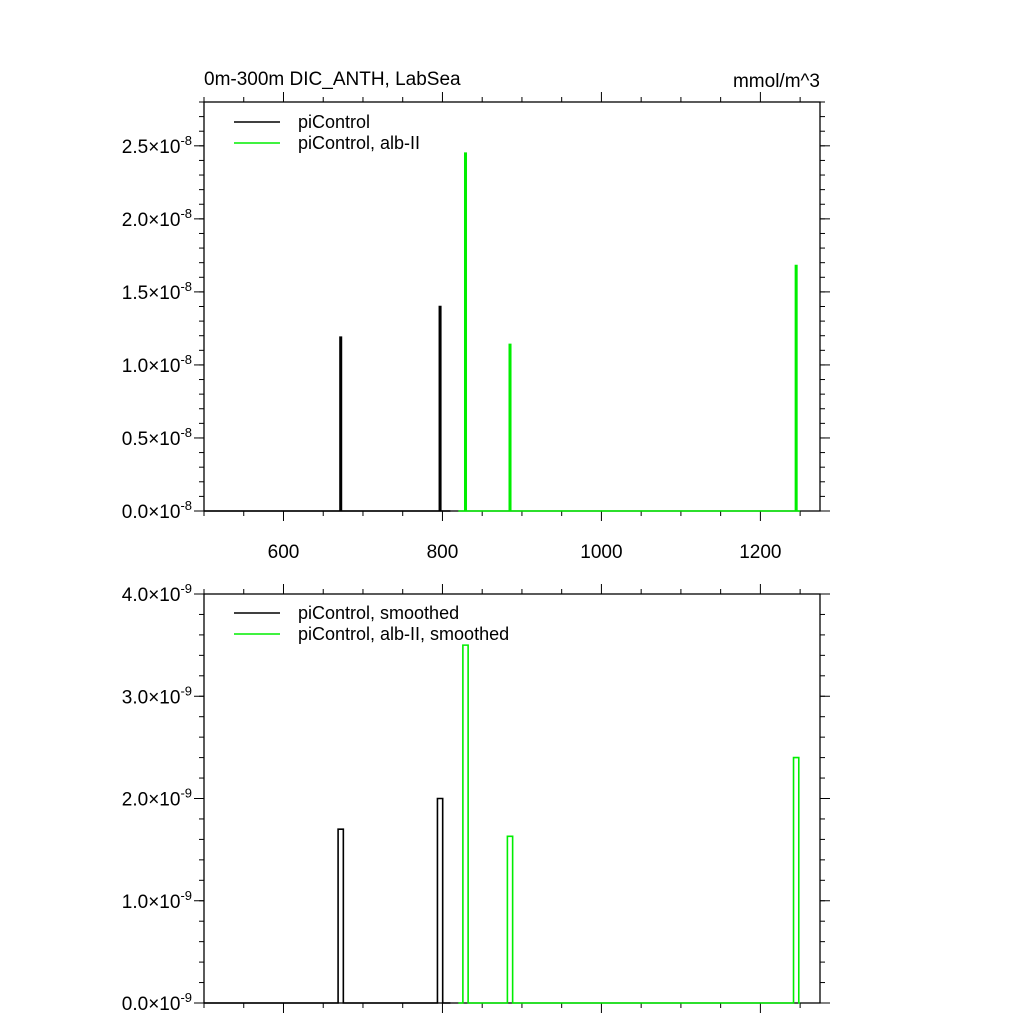 The height and width of the screenshot is (1024, 1024). I want to click on top-legend-label: piControl, so click(334, 122).